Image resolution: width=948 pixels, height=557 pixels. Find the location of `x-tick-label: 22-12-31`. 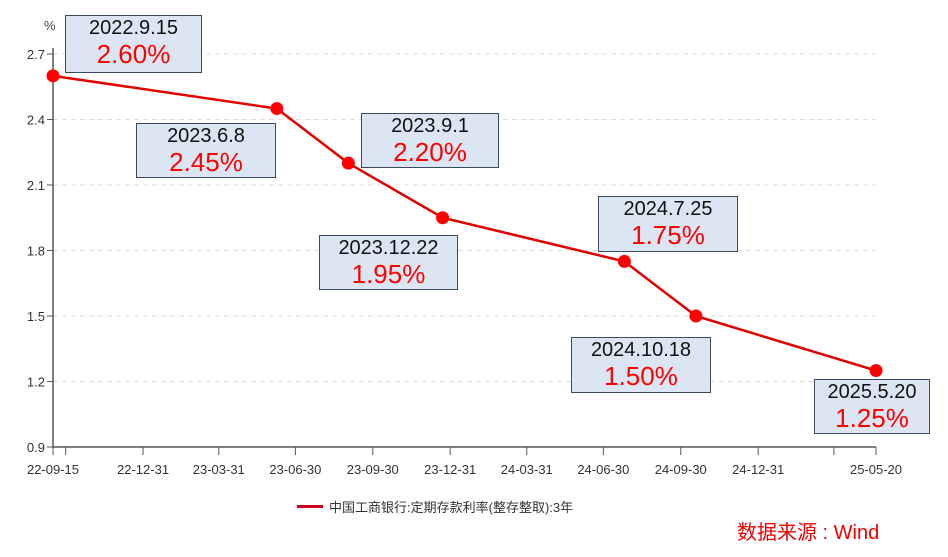

x-tick-label: 22-12-31 is located at coordinates (143, 469).